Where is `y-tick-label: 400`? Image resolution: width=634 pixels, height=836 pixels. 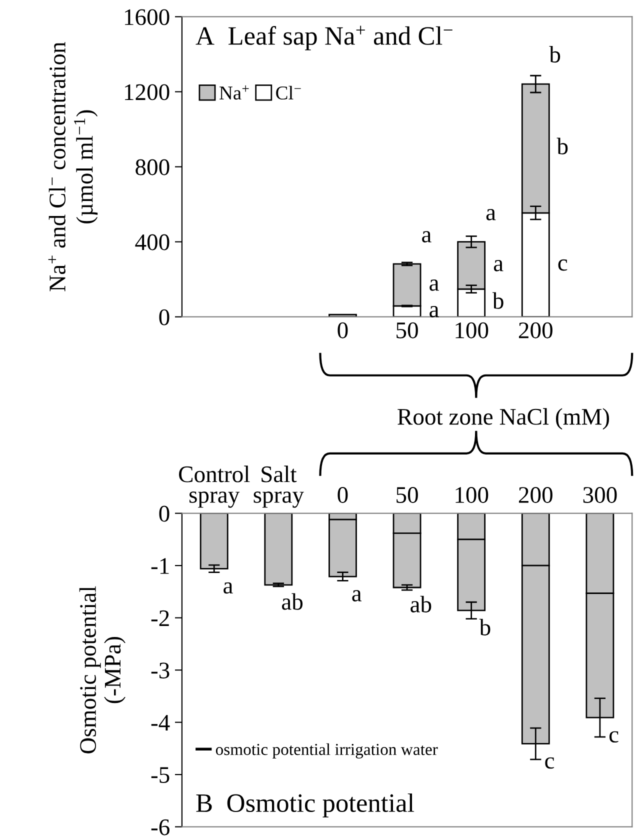 y-tick-label: 400 is located at coordinates (152, 242).